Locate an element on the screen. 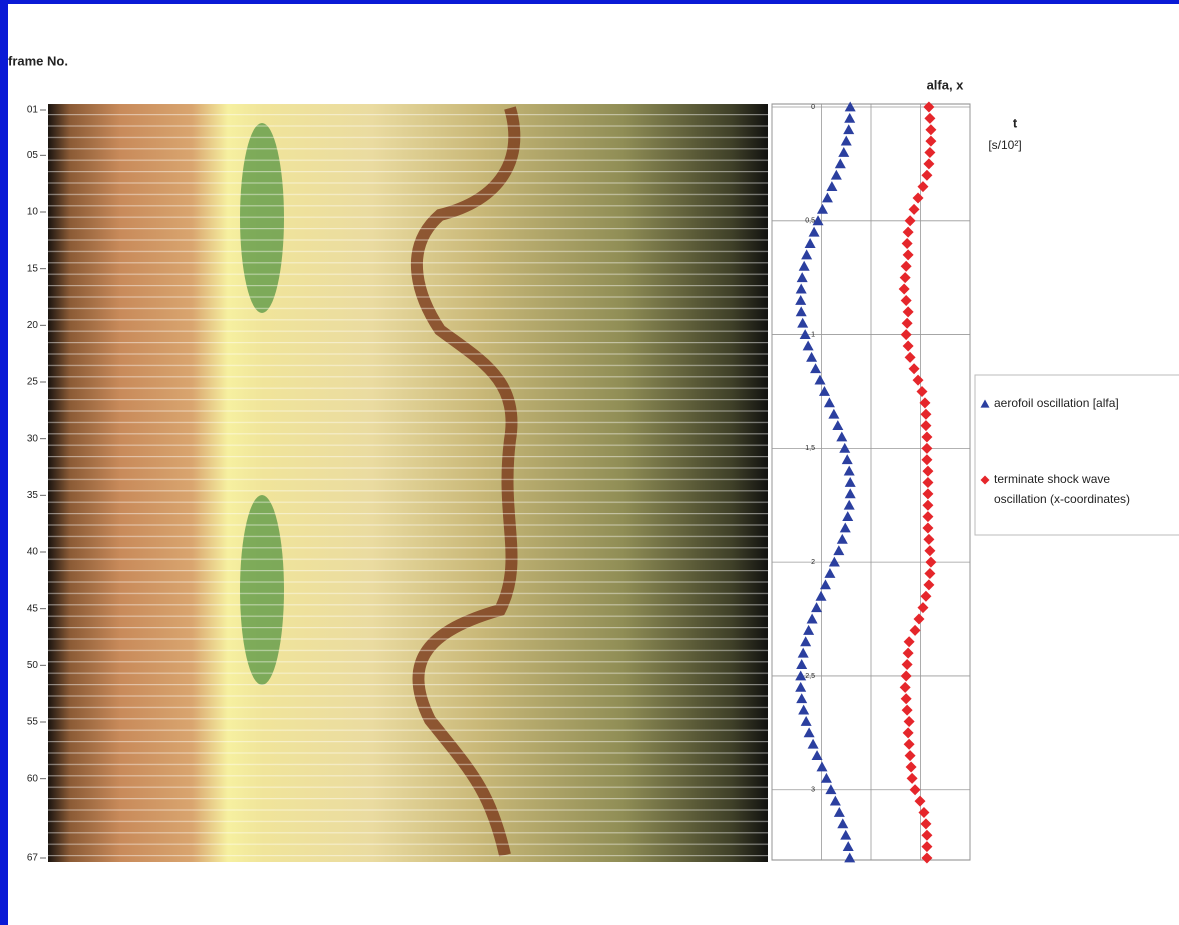 The image size is (1179, 925). t-tick-label: 3 is located at coordinates (813, 790).